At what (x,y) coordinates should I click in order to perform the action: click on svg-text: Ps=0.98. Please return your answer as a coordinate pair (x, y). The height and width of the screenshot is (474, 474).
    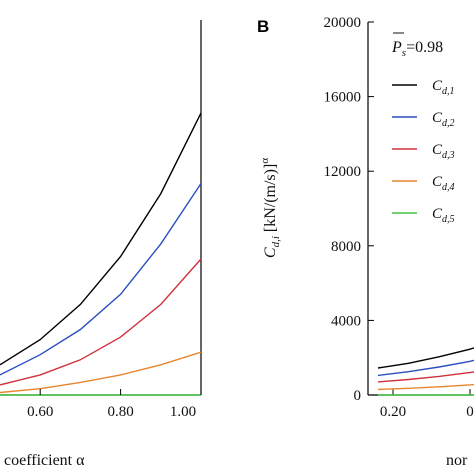
    Looking at the image, I should click on (417, 49).